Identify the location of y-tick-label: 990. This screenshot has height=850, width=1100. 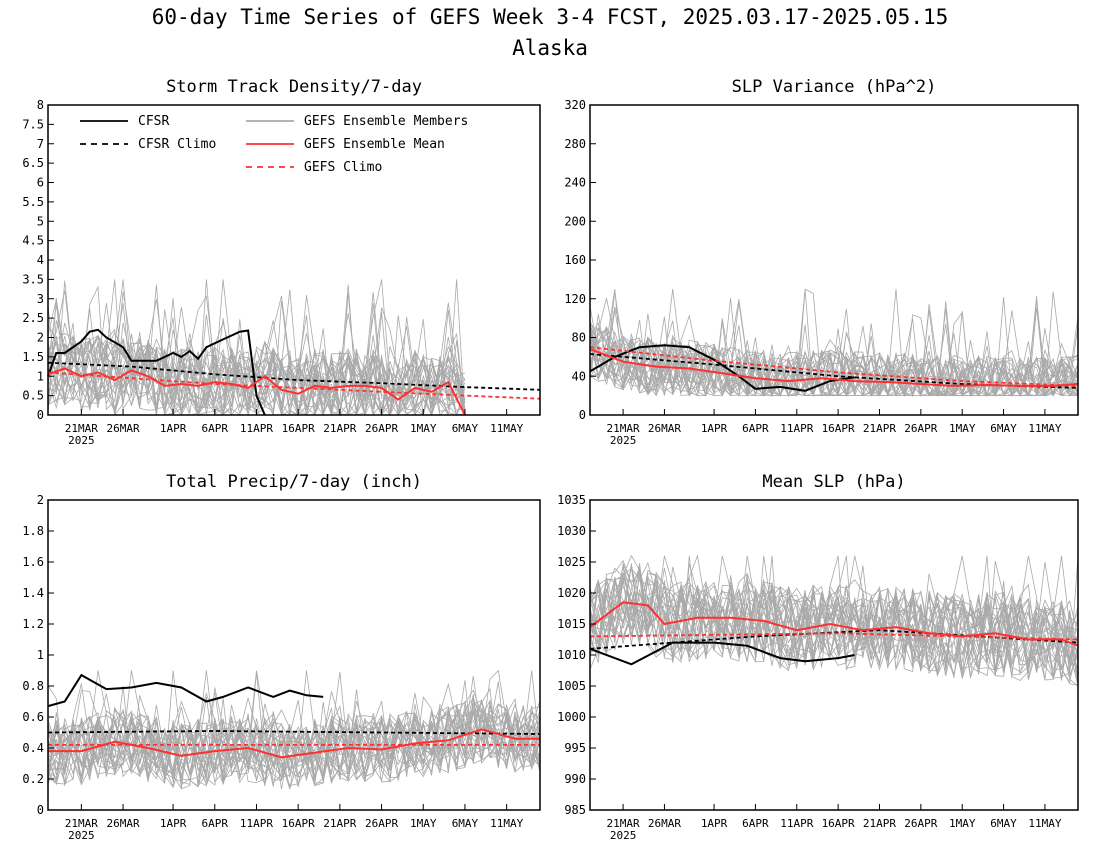
(575, 779).